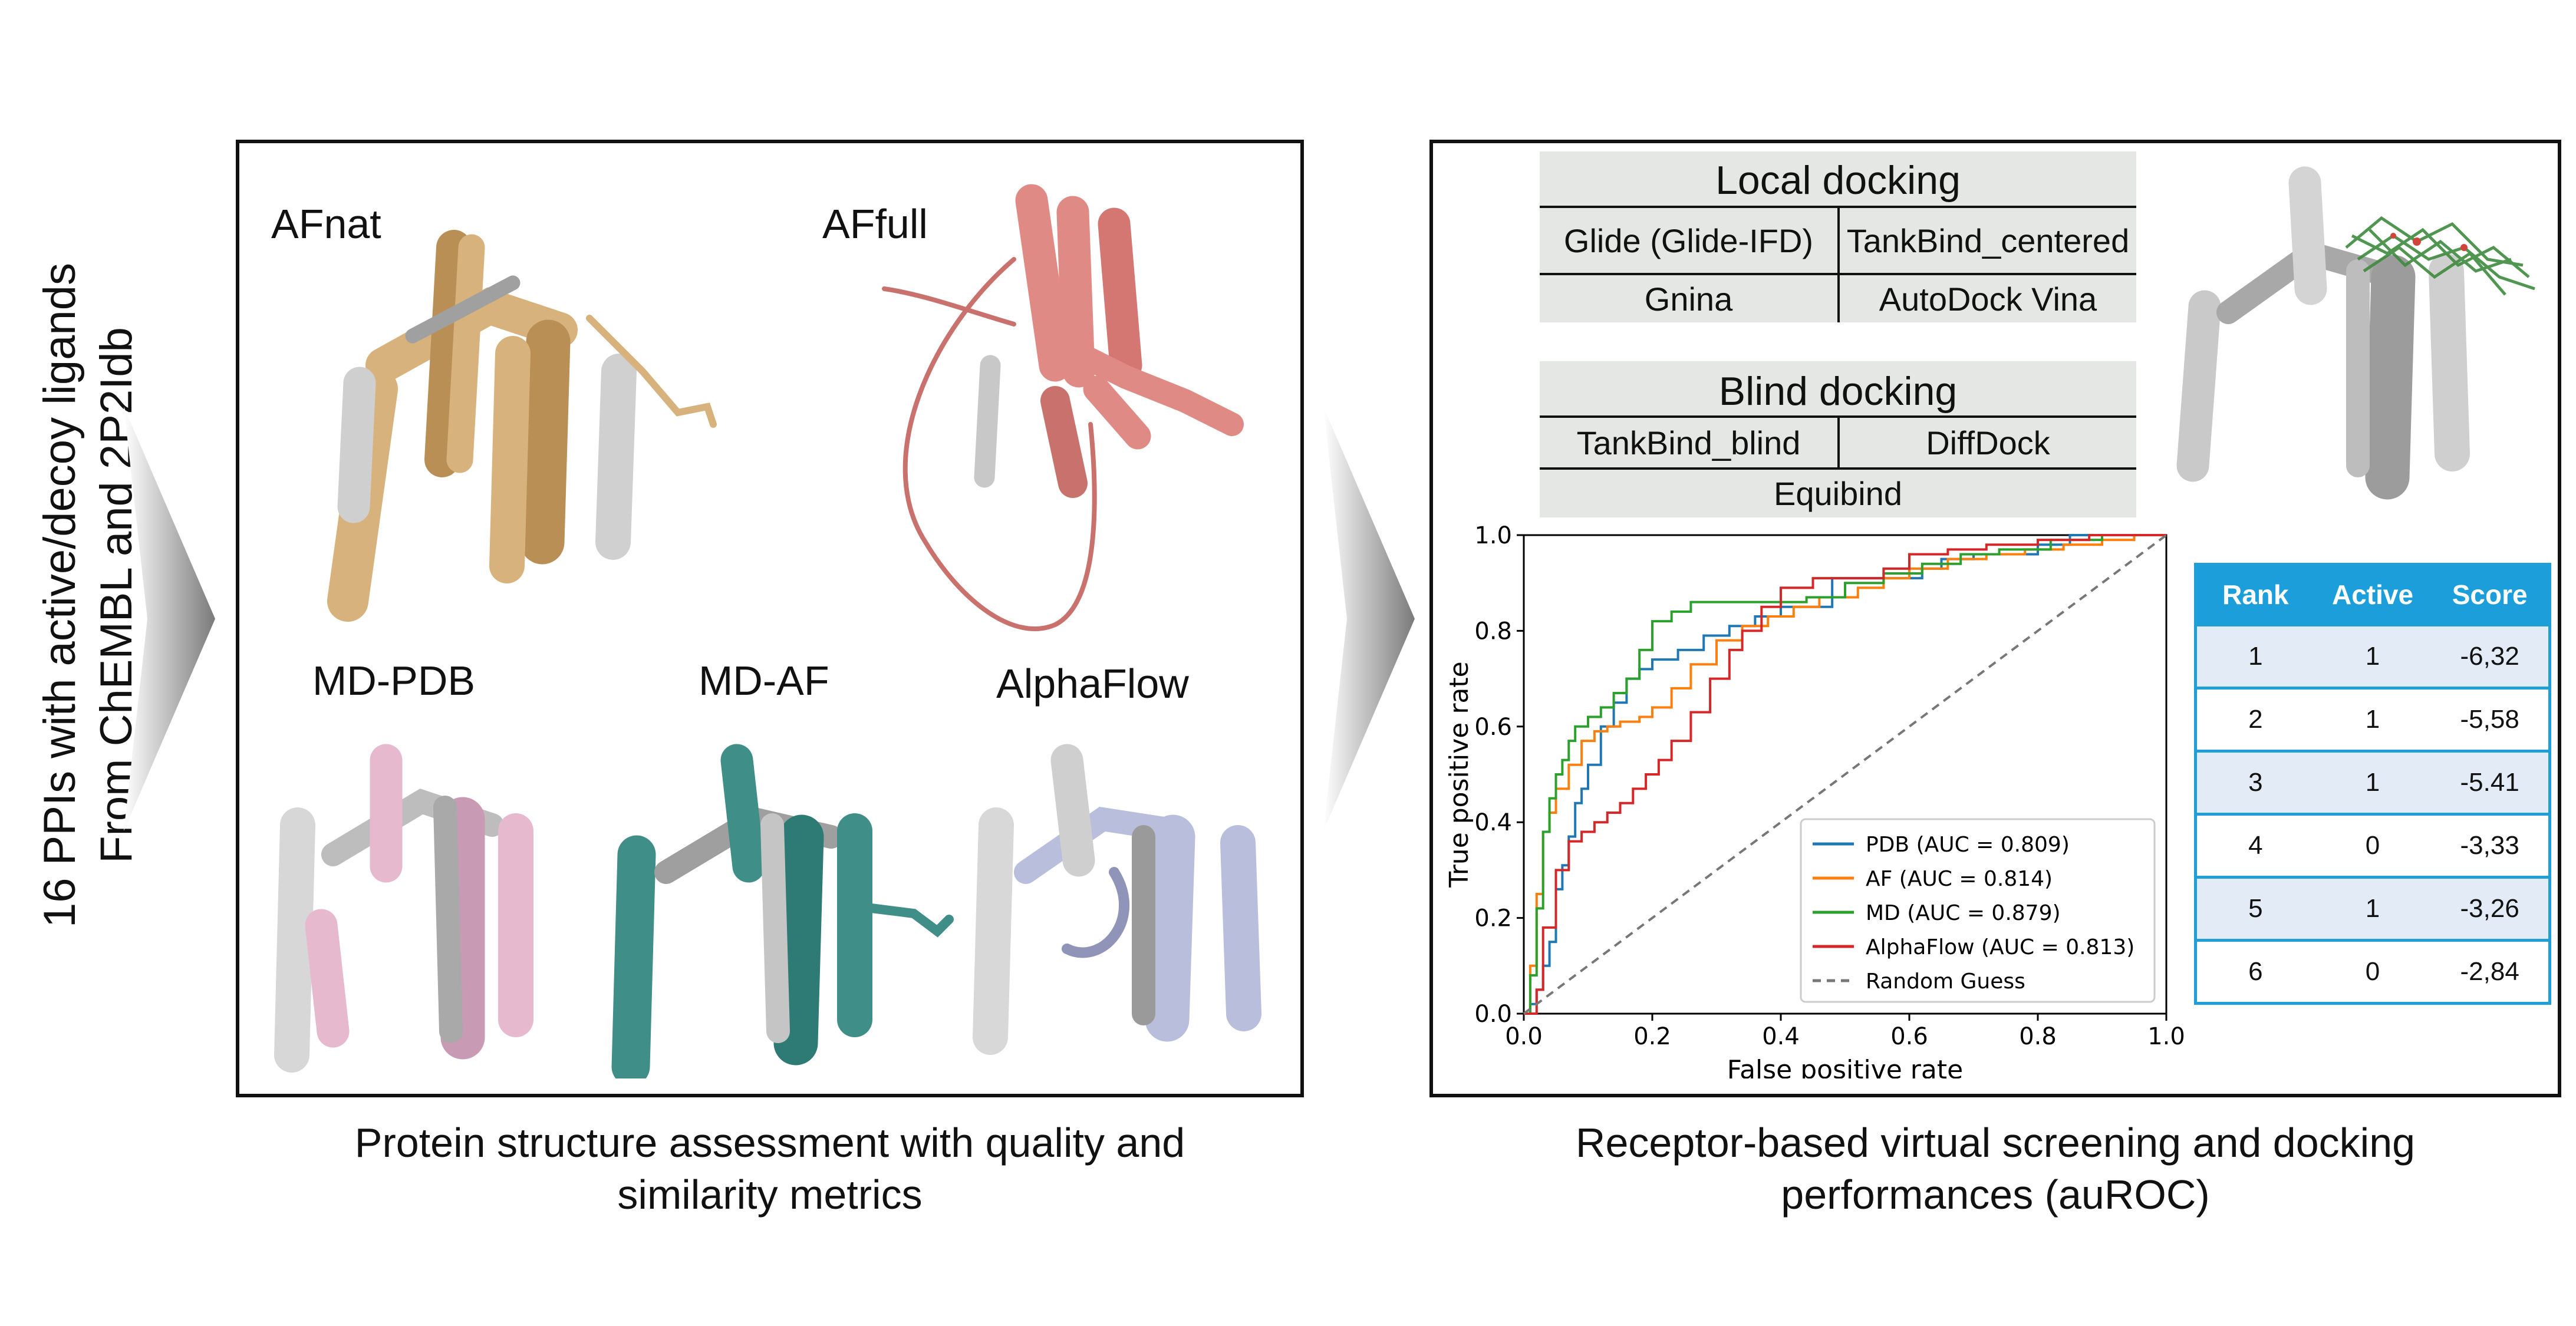 Image resolution: width=2576 pixels, height=1326 pixels. I want to click on tool-gnina: Gnina, so click(1688, 299).